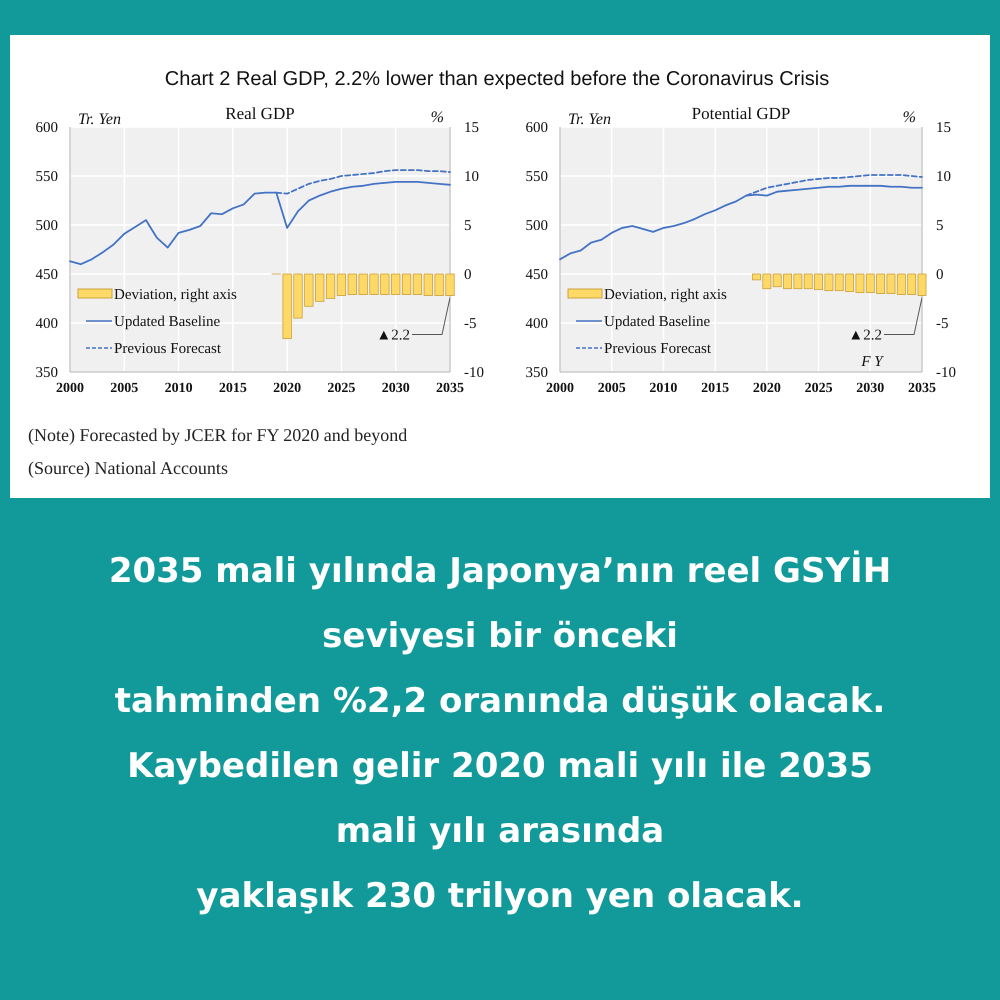  What do you see at coordinates (128, 468) in the screenshot?
I see `text: (Source) National Accounts` at bounding box center [128, 468].